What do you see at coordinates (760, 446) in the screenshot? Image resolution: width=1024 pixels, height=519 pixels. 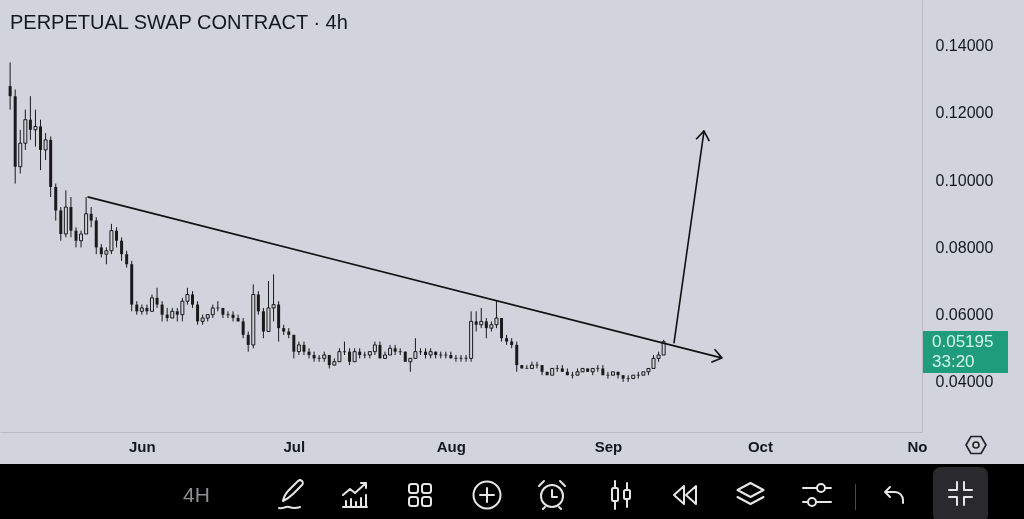 I see `x-tick-label: Oct` at bounding box center [760, 446].